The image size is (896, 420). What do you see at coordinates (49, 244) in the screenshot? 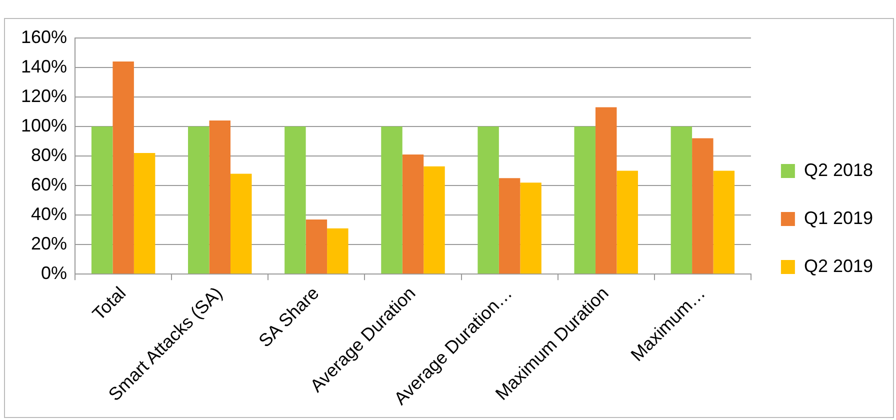
I see `y-tick-label: 20%` at bounding box center [49, 244].